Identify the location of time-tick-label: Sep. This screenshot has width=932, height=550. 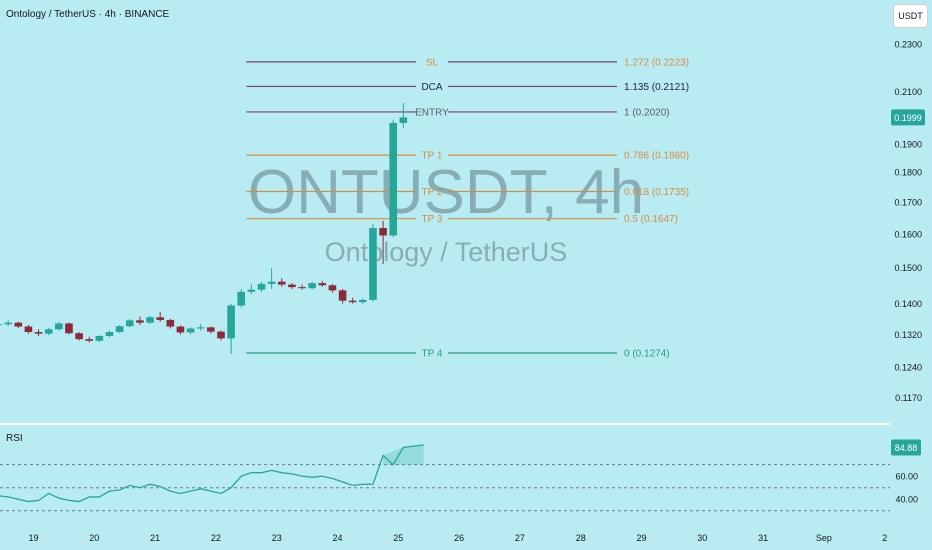
(824, 538).